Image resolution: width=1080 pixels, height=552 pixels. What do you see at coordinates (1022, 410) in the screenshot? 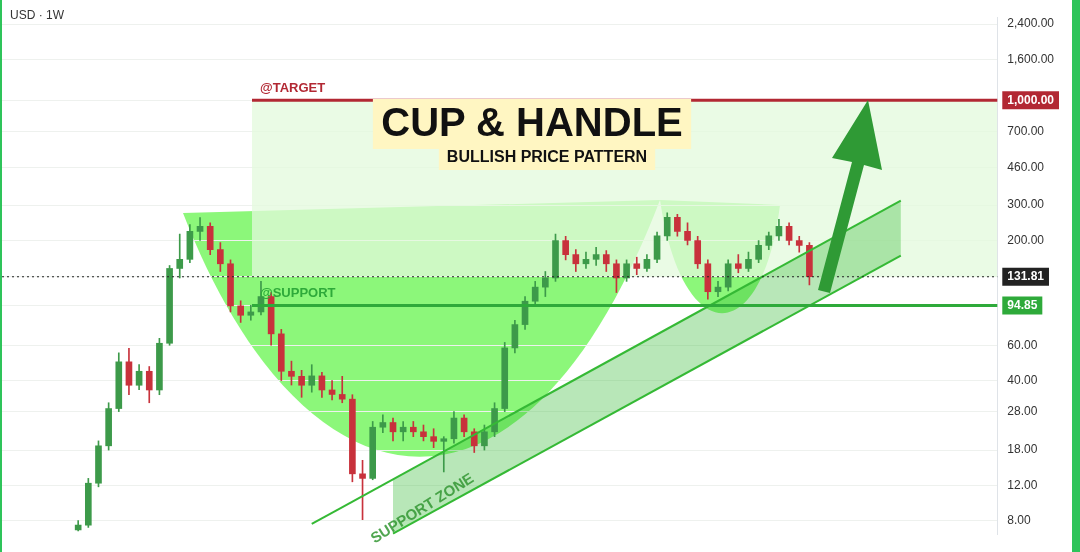
I see `y-tick-label: 28.00` at bounding box center [1022, 410].